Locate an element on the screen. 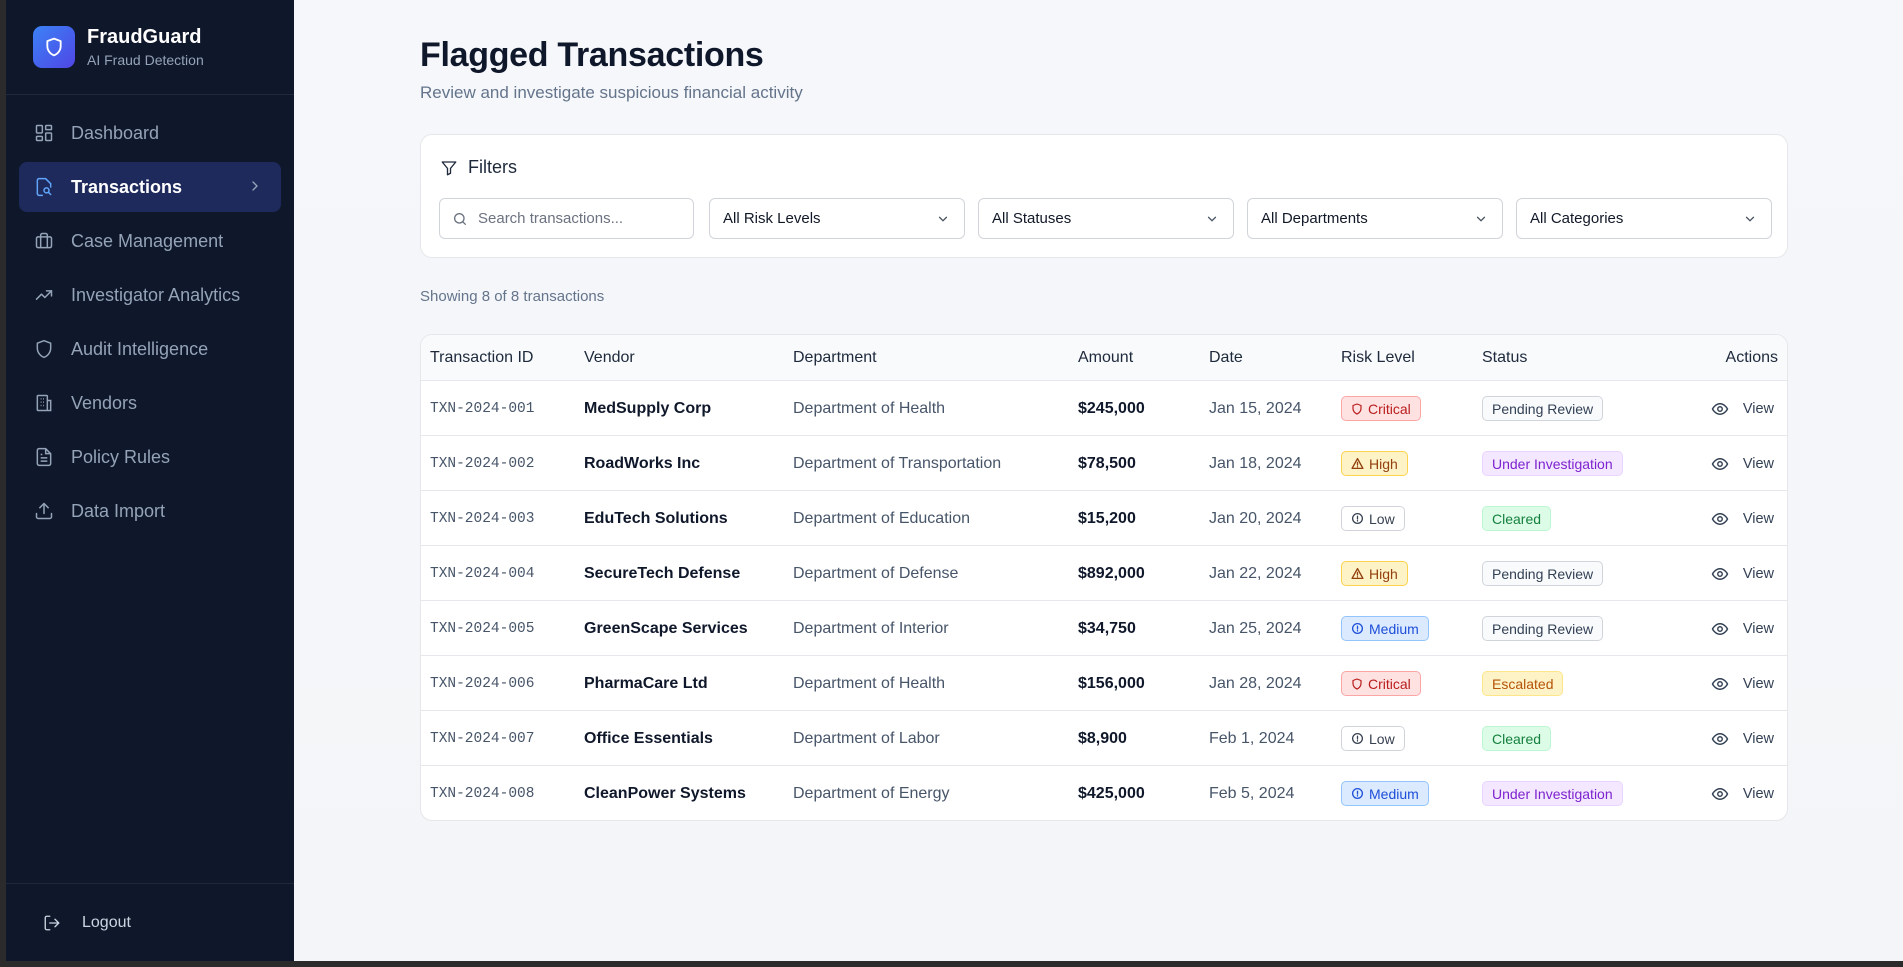 This screenshot has width=1903, height=967. risk-badge: Low is located at coordinates (1373, 738).